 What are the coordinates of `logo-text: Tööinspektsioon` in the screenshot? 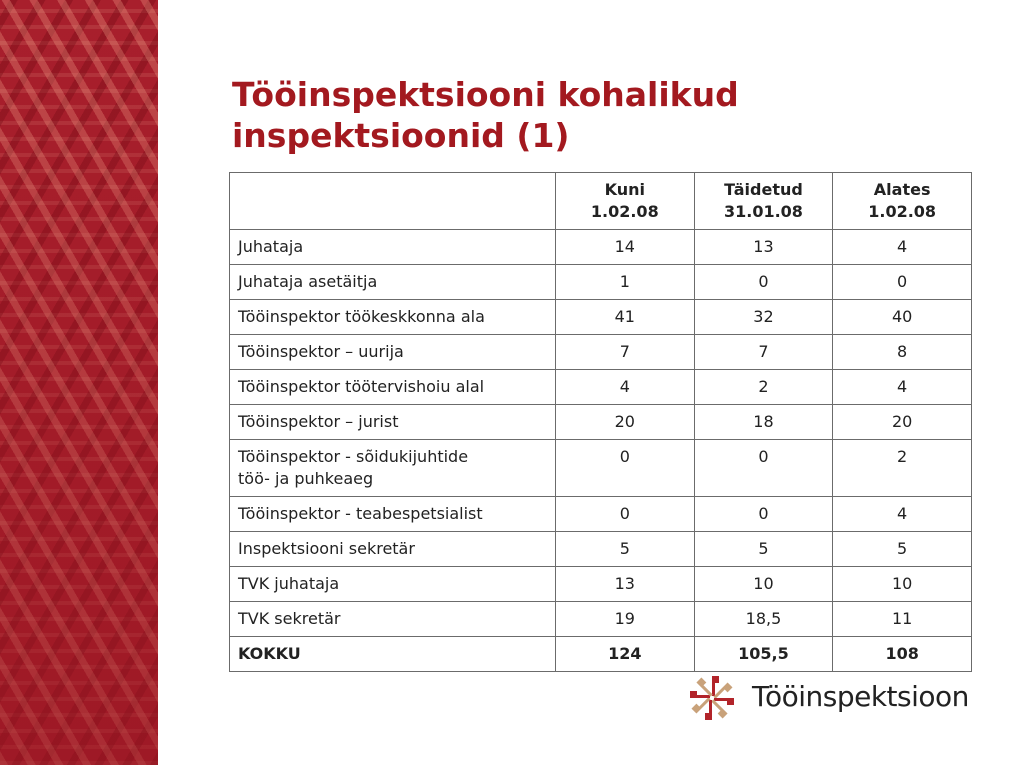 It's located at (860, 696).